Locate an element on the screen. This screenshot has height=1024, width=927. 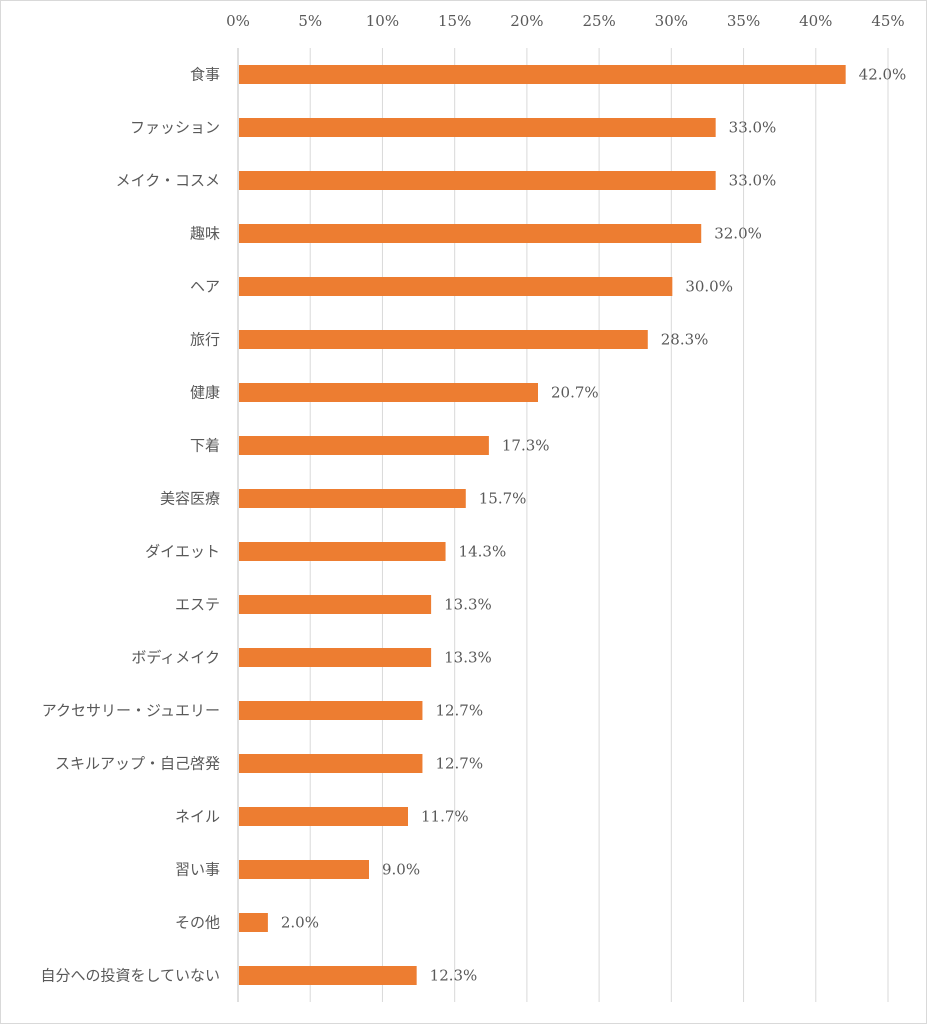
data-label: 2.0% is located at coordinates (300, 923).